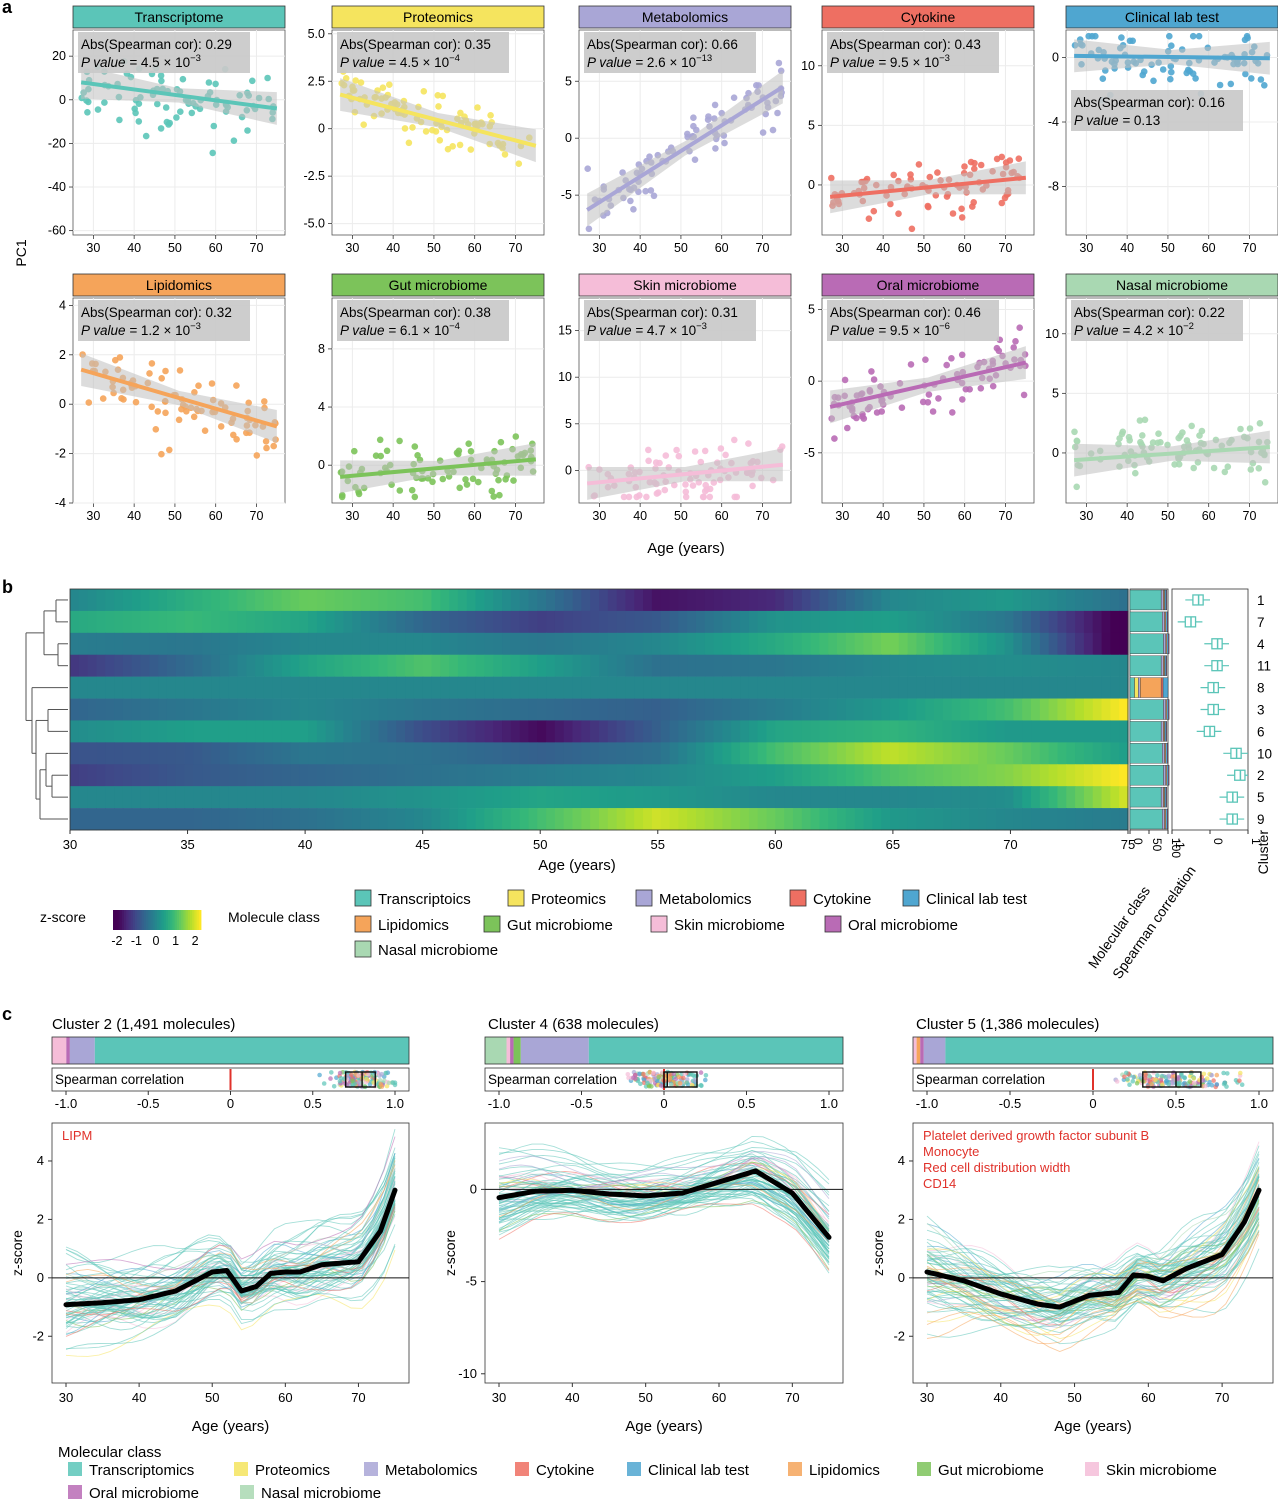  What do you see at coordinates (1172, 453) in the screenshot?
I see `fit-line` at bounding box center [1172, 453].